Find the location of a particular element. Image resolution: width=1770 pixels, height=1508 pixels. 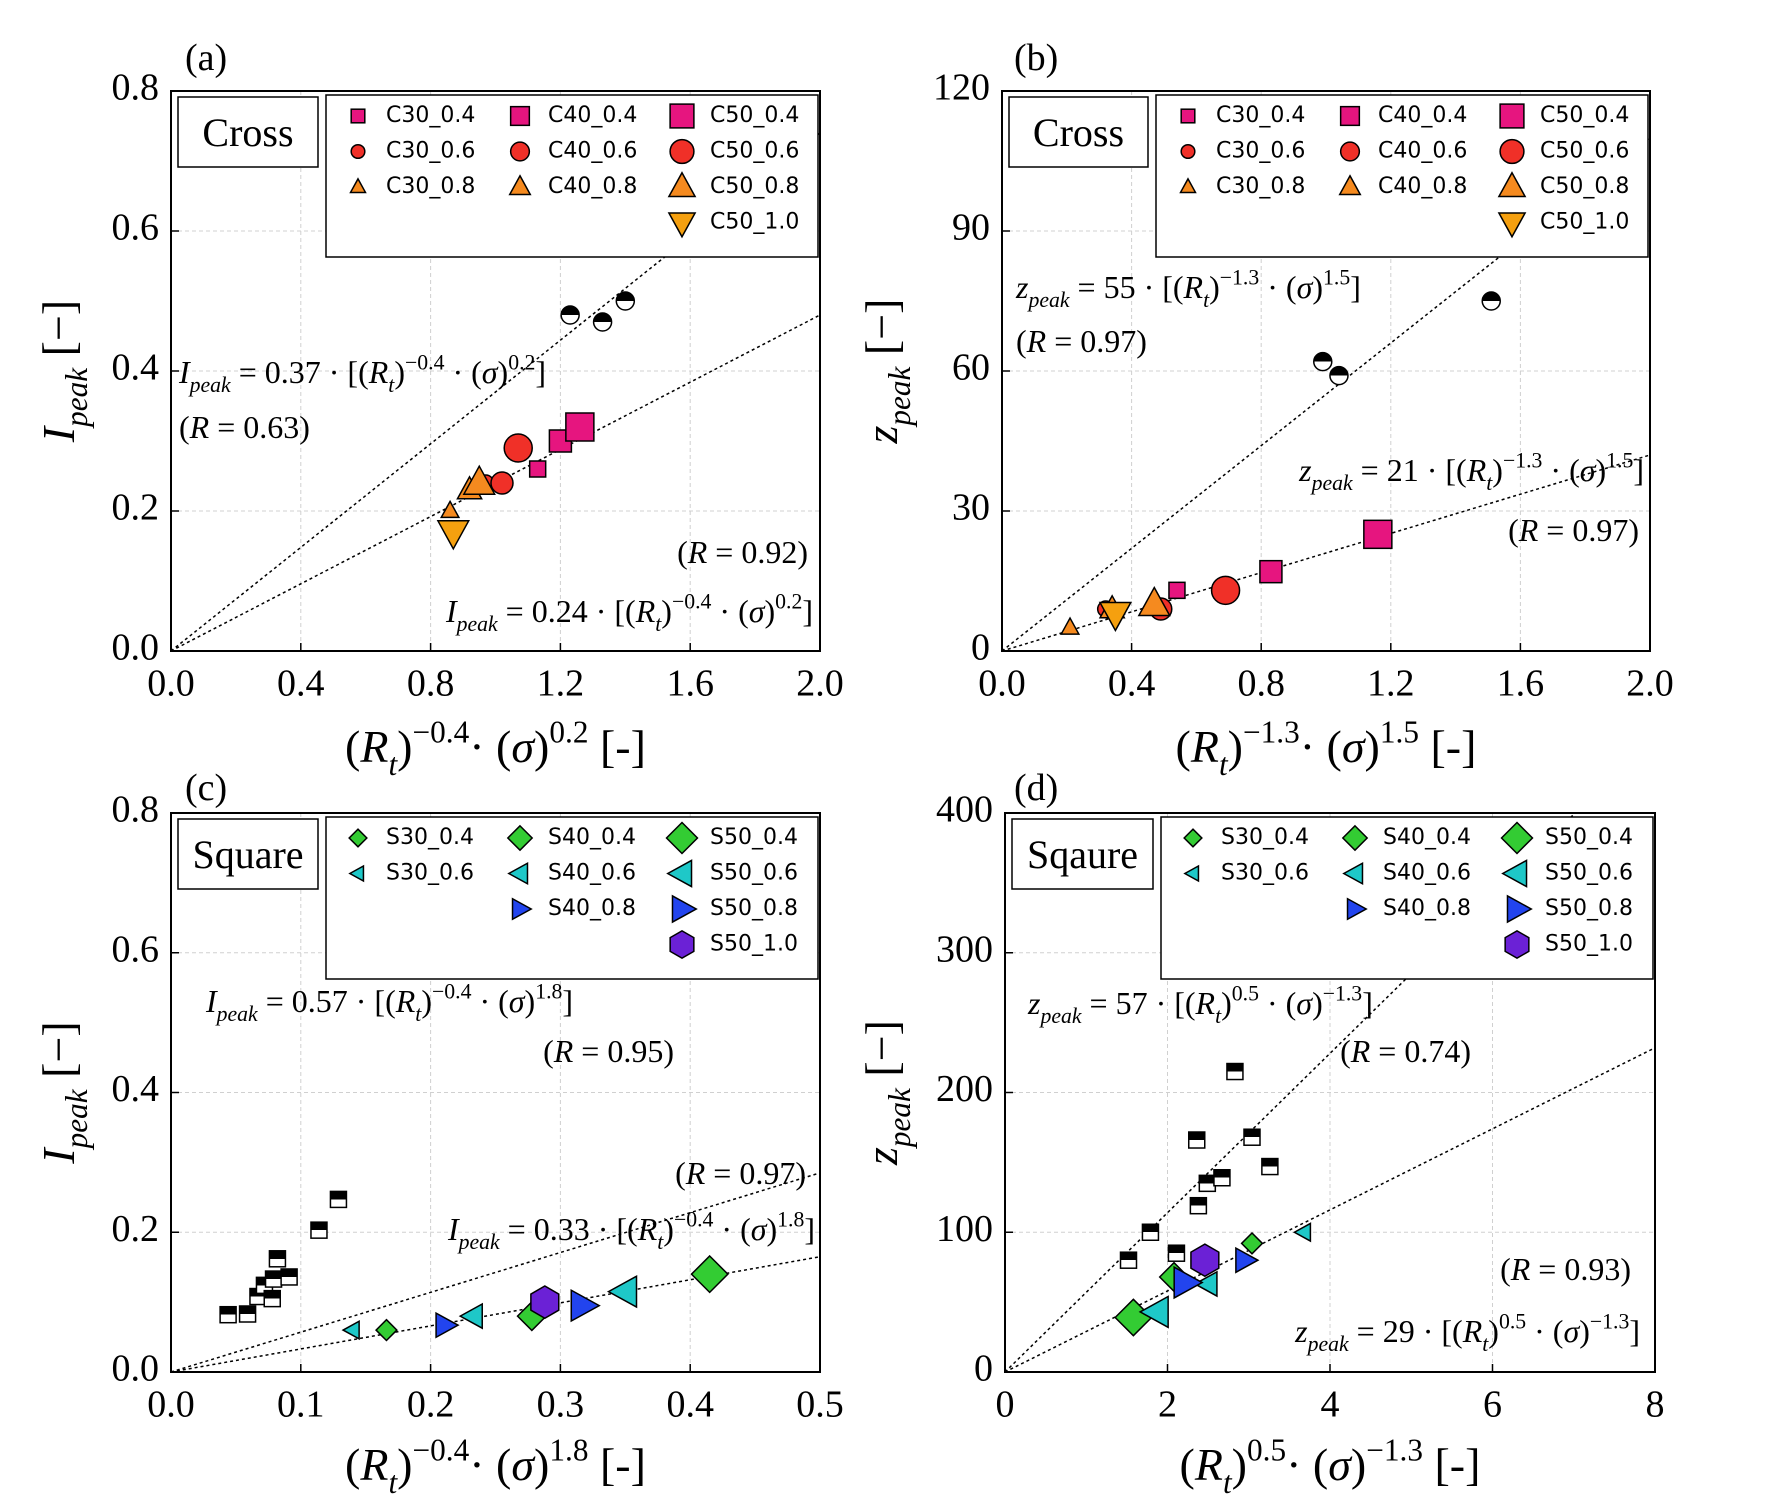

legend-label: C50_1.0 is located at coordinates (1584, 222).